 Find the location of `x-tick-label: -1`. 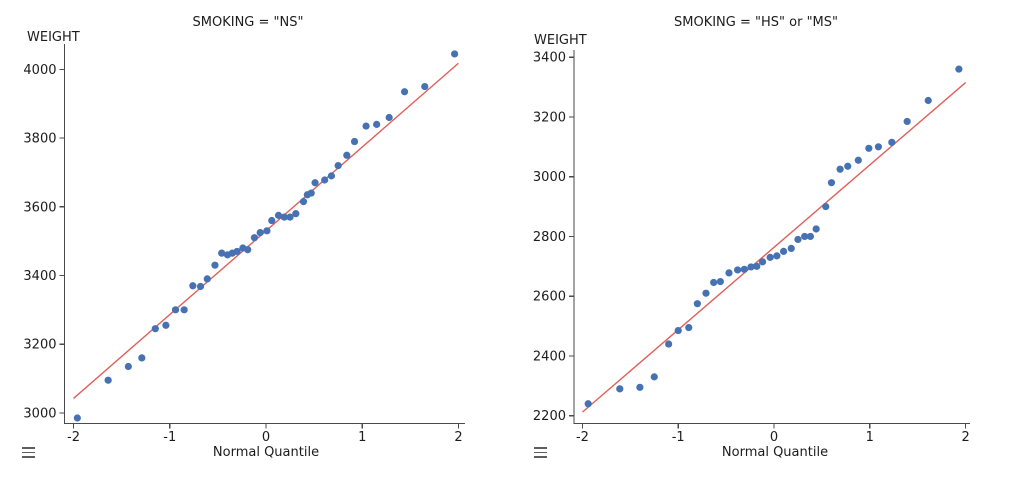

x-tick-label: -1 is located at coordinates (169, 437).